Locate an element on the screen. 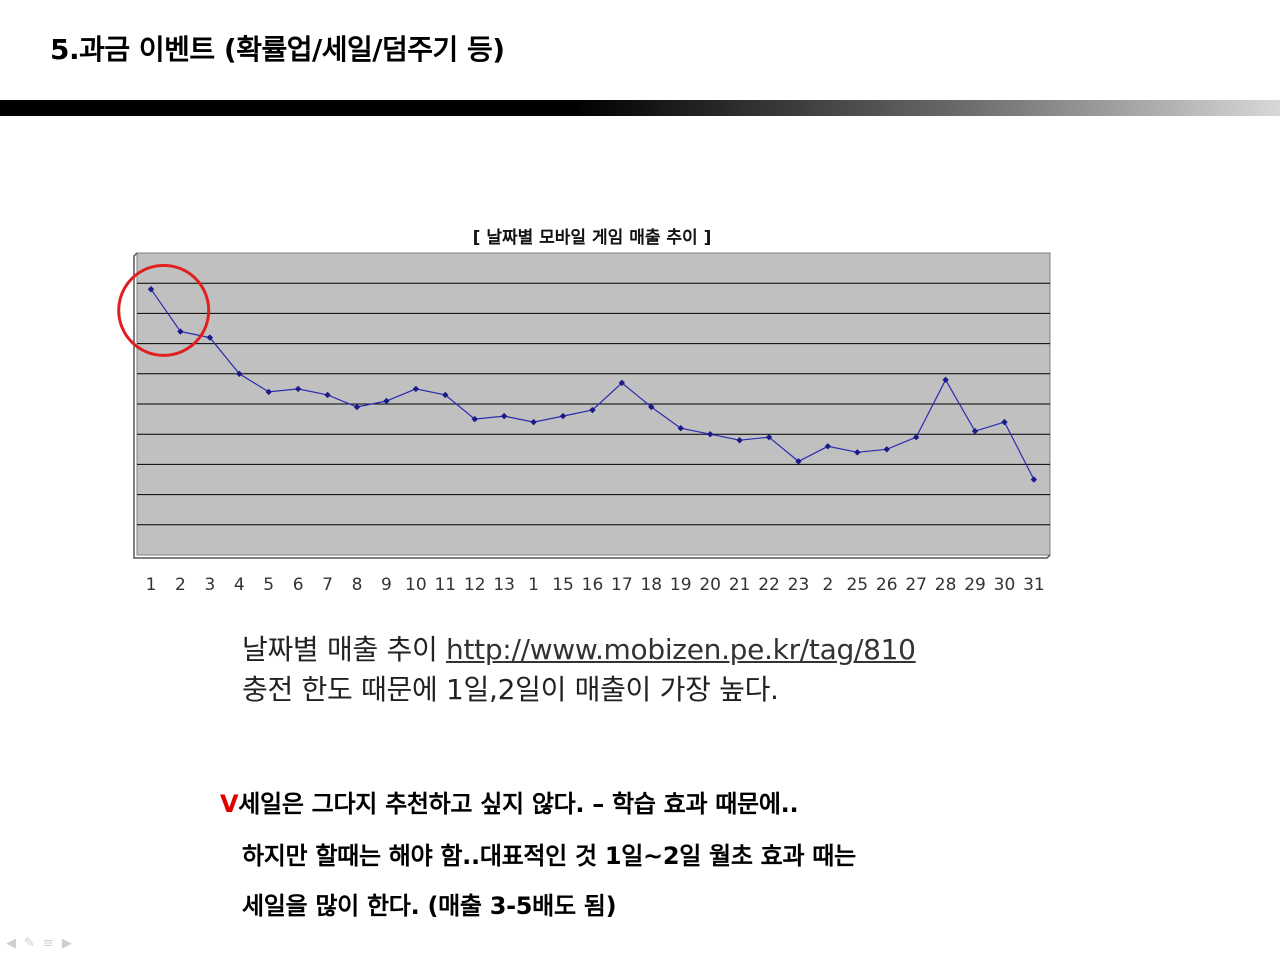 This screenshot has width=1280, height=955. caption-text-1: 날짜별 매출 추이 is located at coordinates (344, 649).